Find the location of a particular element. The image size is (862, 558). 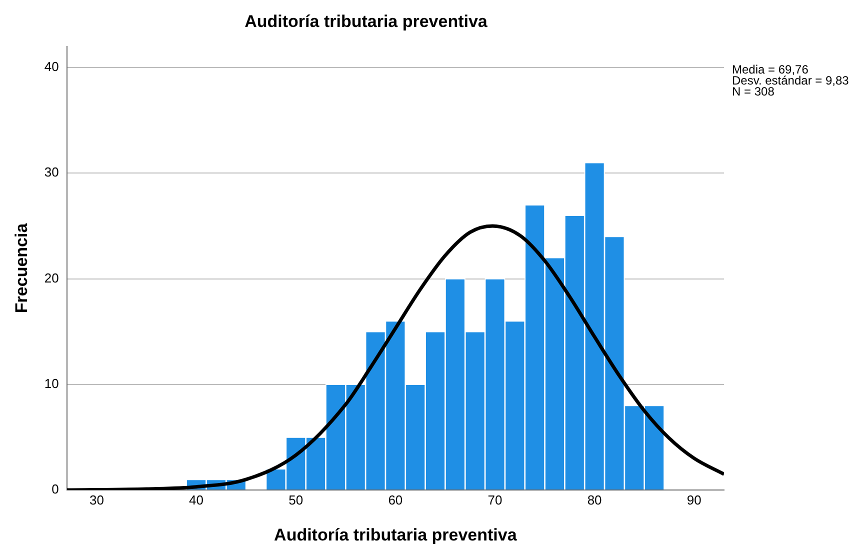

x-tick-label: 90 is located at coordinates (694, 500).